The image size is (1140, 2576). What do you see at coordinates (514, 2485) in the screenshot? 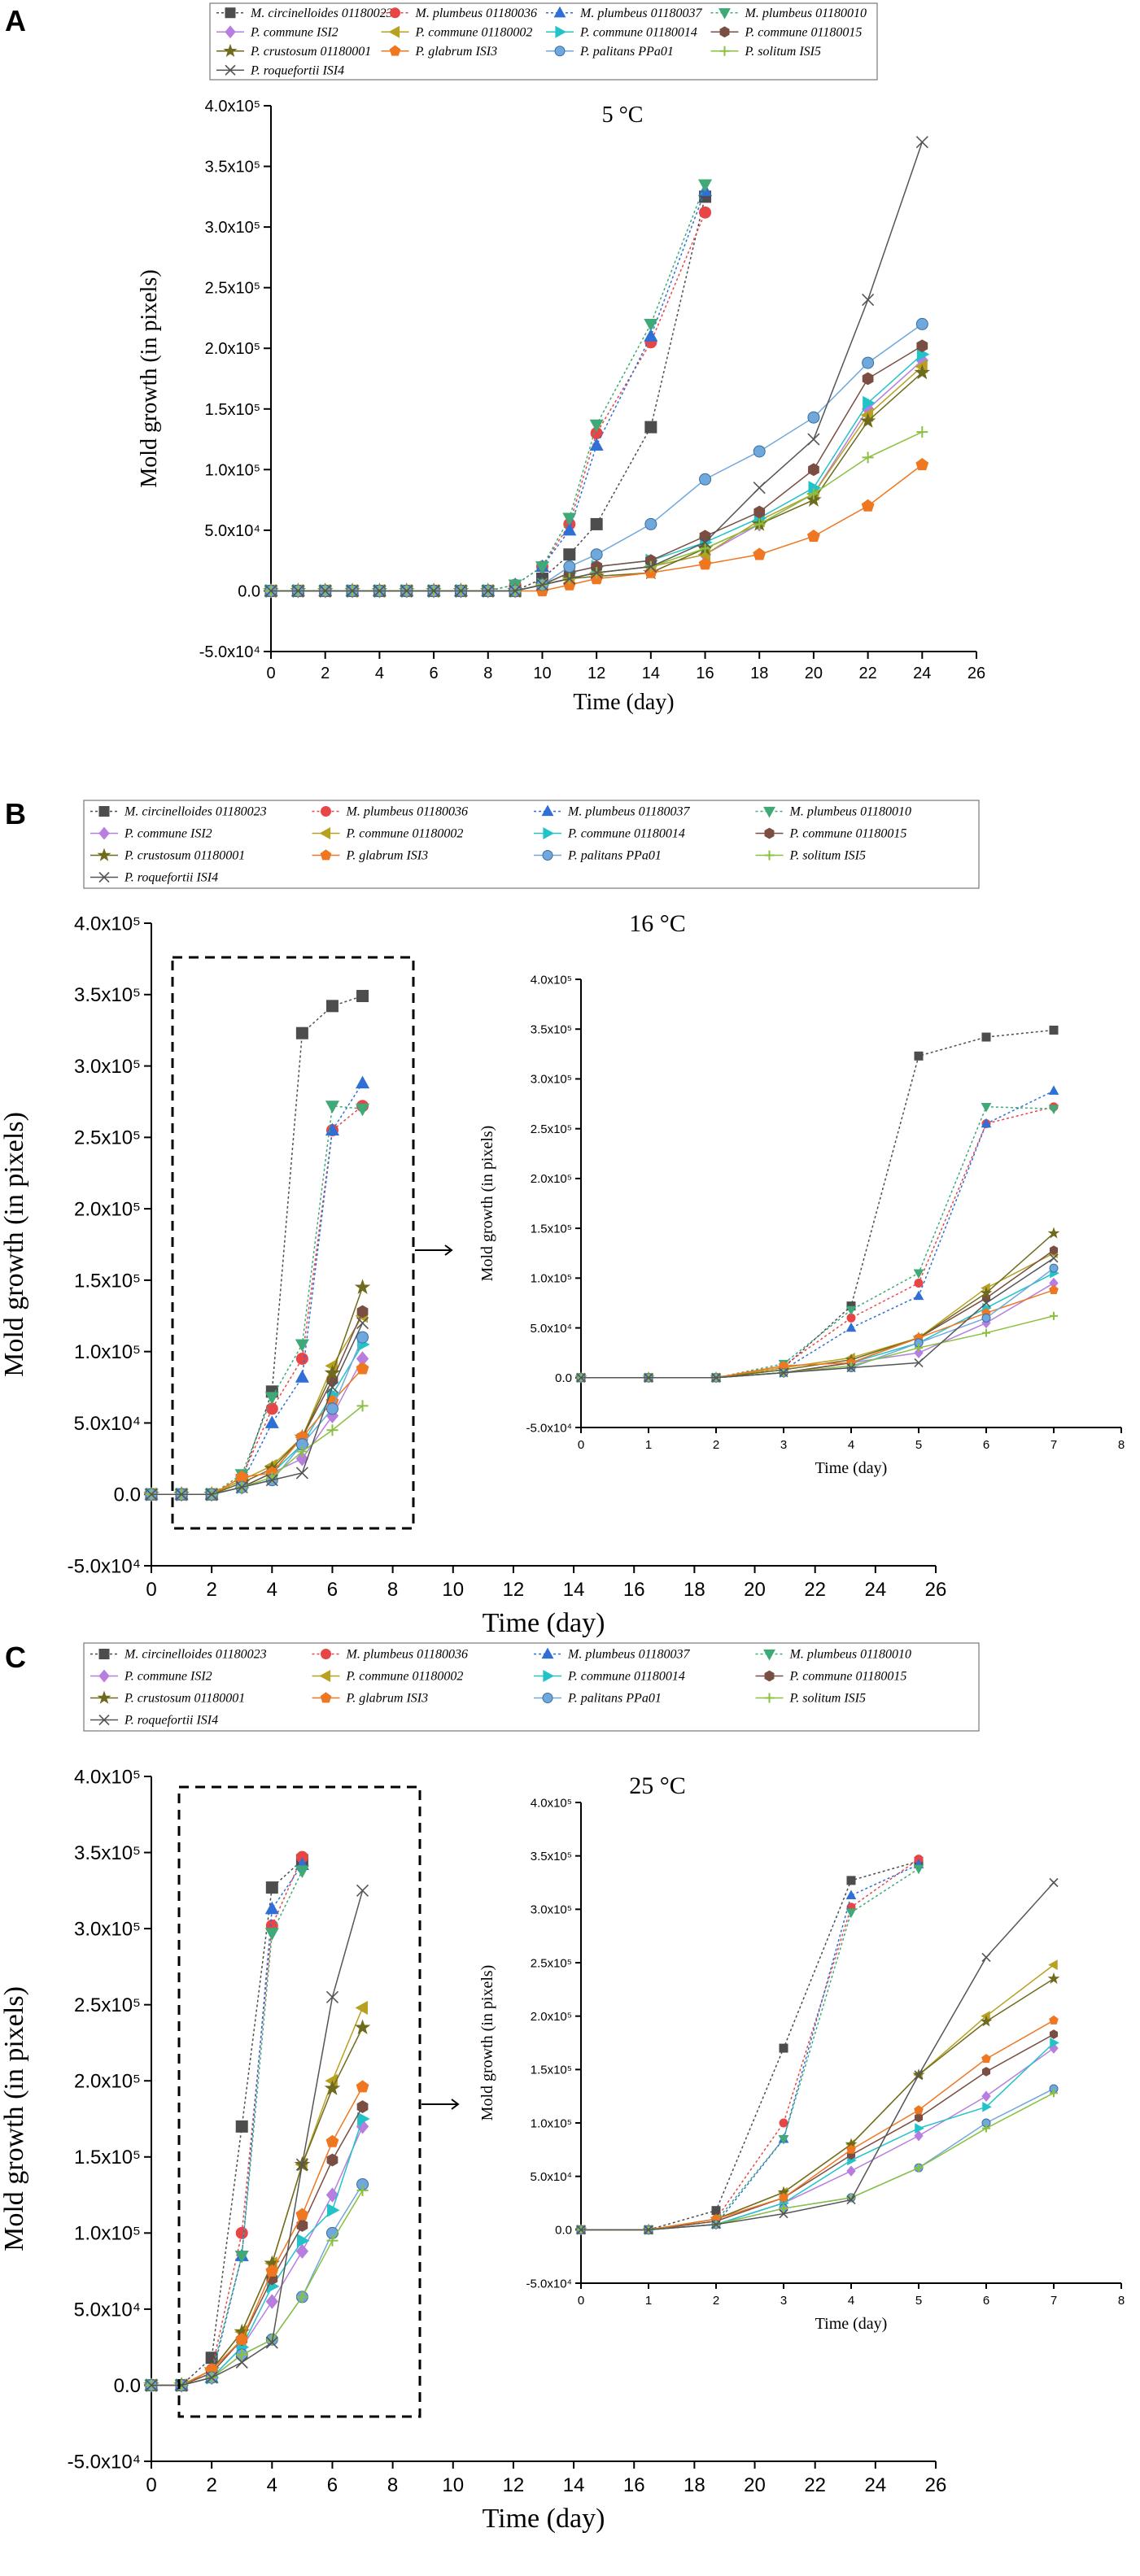
I see `panel-c-main-x-tick-label: 12` at bounding box center [514, 2485].